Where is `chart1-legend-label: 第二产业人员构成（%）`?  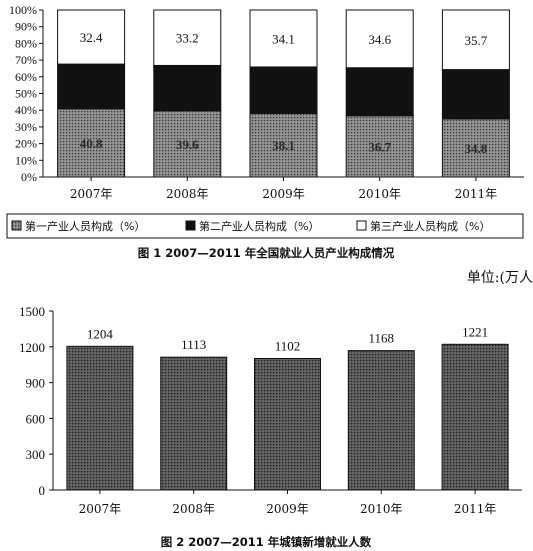
chart1-legend-label: 第二产业人员构成（%） is located at coordinates (259, 226).